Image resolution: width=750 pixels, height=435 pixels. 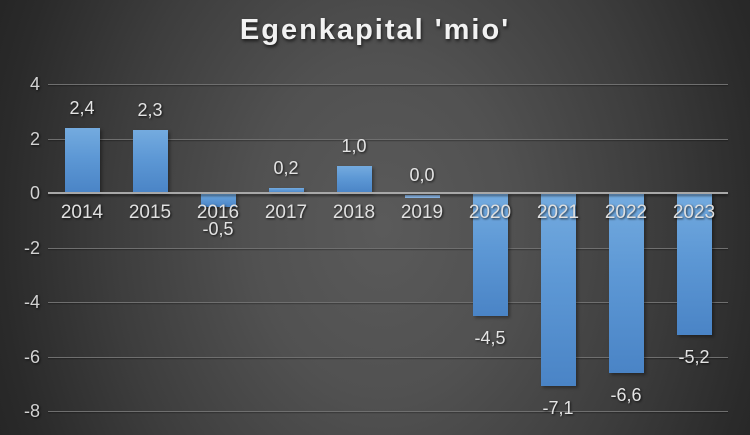 I want to click on category-label-2014: 2014, so click(x=82, y=212).